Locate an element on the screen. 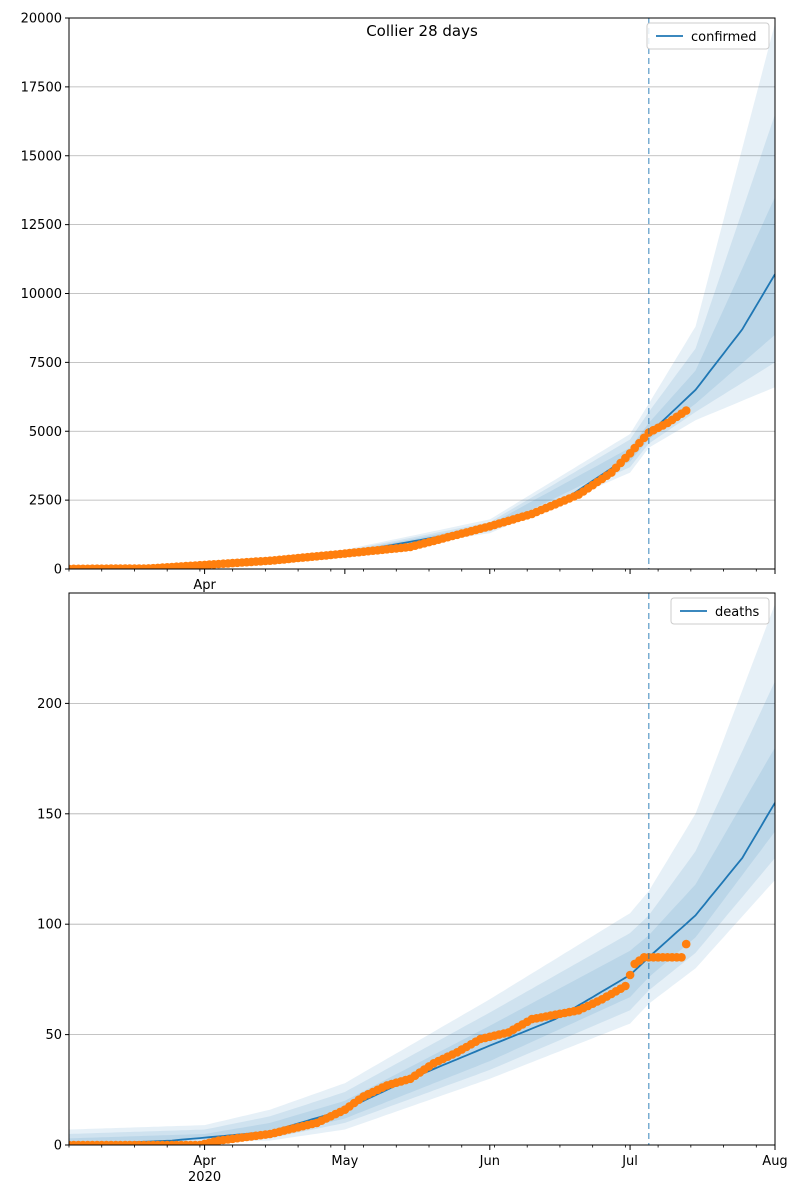  x-tick-sublabel: 2020 is located at coordinates (204, 1177).